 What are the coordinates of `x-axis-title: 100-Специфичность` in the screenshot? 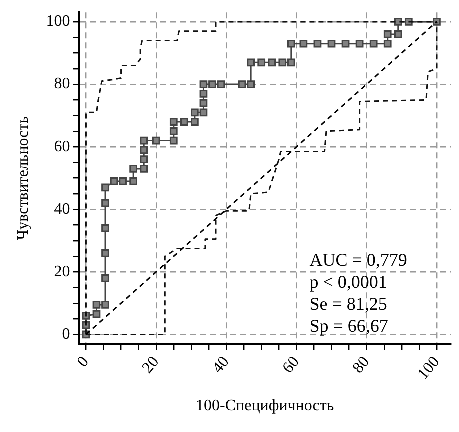 It's located at (265, 406).